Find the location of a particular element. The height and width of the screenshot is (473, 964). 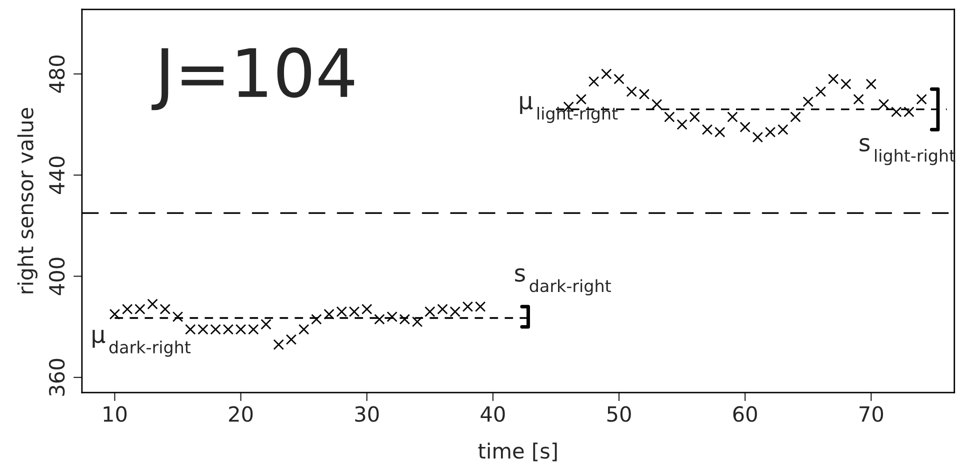

x-tick-label: 70 is located at coordinates (872, 414).